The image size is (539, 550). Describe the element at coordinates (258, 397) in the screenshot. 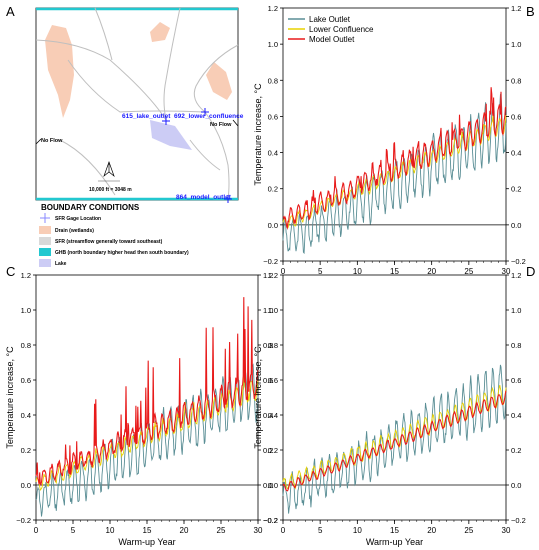

I see `y-axis-label: Temperature increase, °C` at that location.